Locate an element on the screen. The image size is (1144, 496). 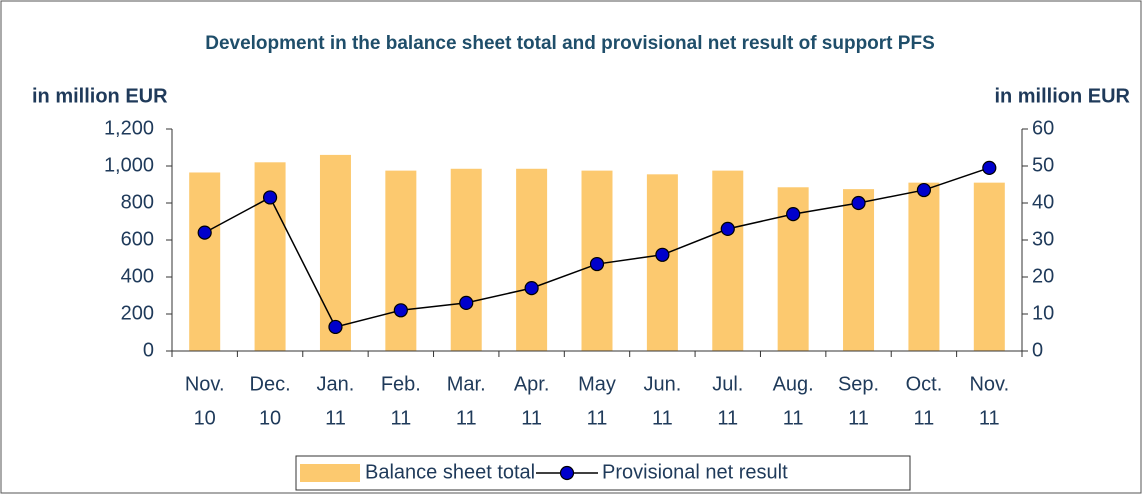
legend-label: Provisional net result is located at coordinates (695, 472).